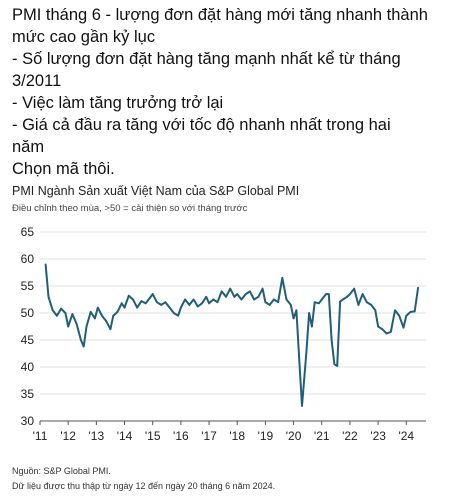 The image size is (467, 500). I want to click on x-tick-label: '24, so click(406, 436).